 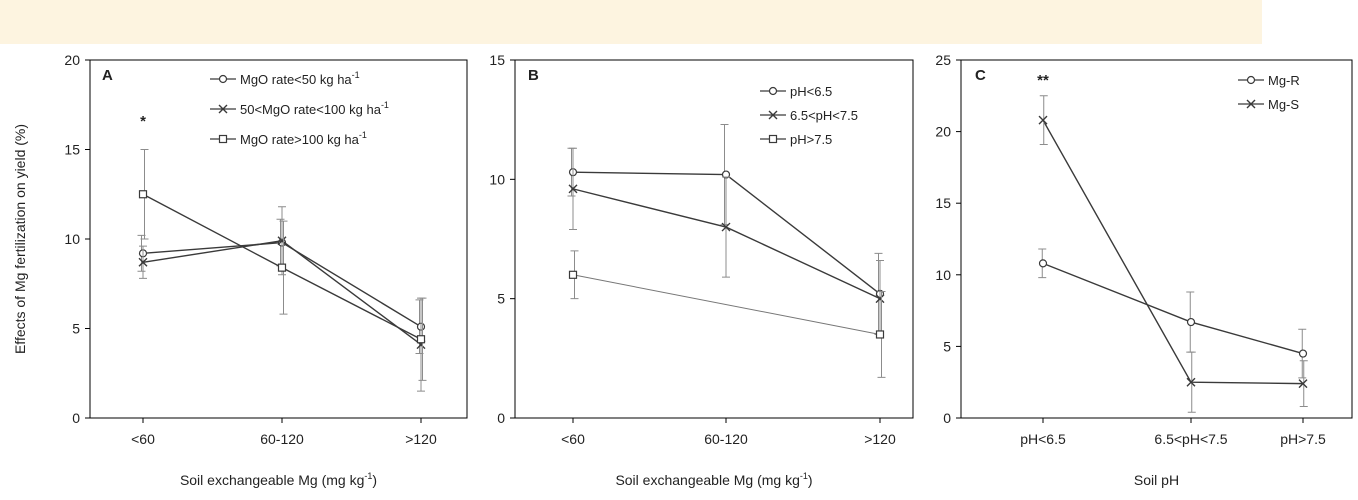 What do you see at coordinates (107, 75) in the screenshot?
I see `panel-letter: A` at bounding box center [107, 75].